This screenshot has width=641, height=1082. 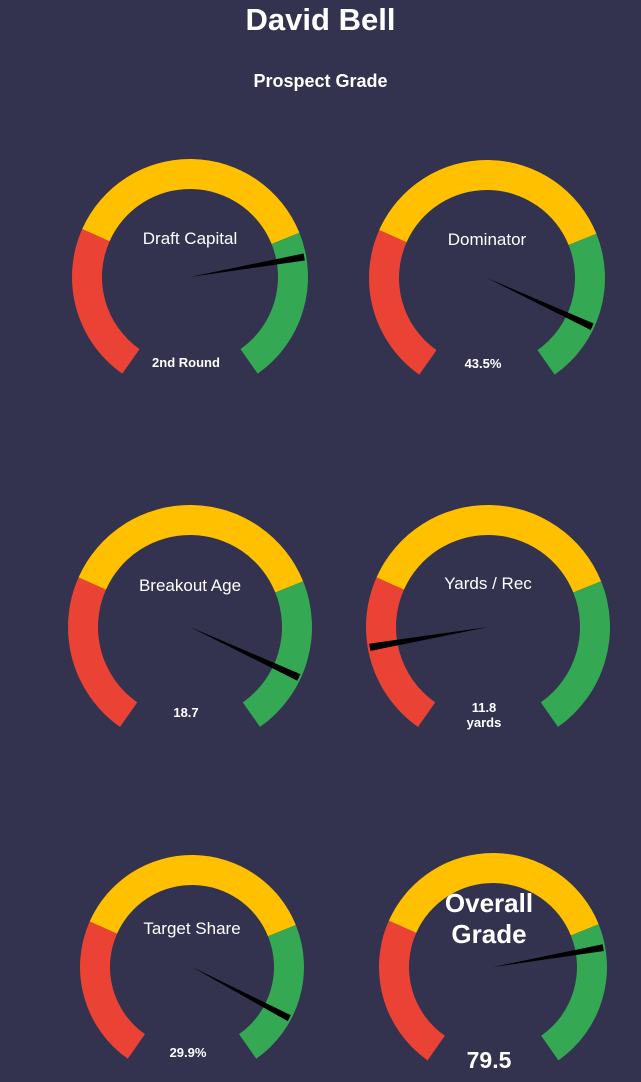 I want to click on gauge-label: Draft Capital, so click(x=190, y=238).